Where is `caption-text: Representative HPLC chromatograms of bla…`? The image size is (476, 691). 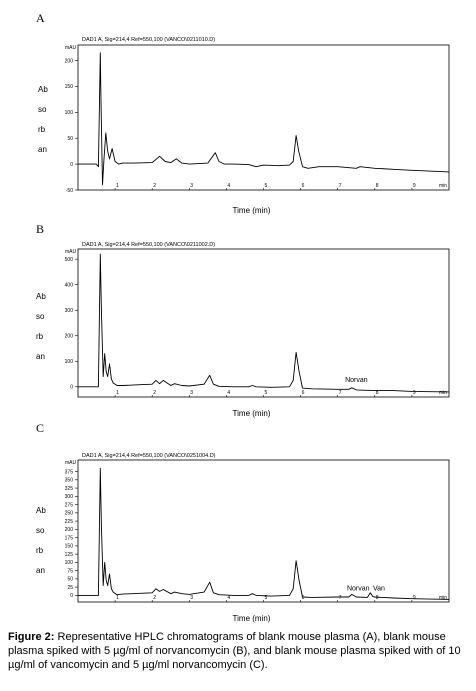 caption-text: Representative HPLC chromatograms of bla… is located at coordinates (234, 651).